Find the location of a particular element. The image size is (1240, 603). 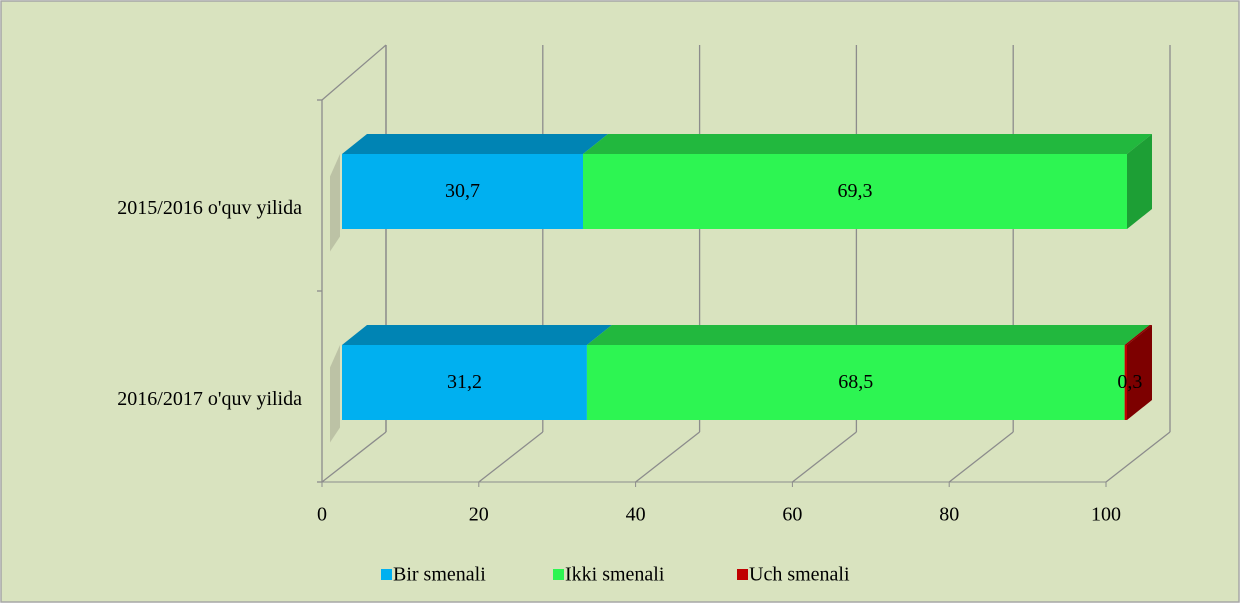

data-label: 30,7 is located at coordinates (462, 191).